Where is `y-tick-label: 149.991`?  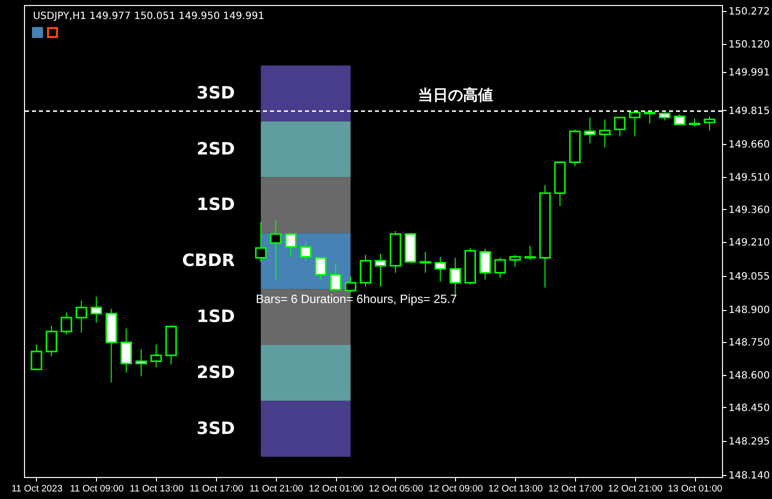
y-tick-label: 149.991 is located at coordinates (749, 73).